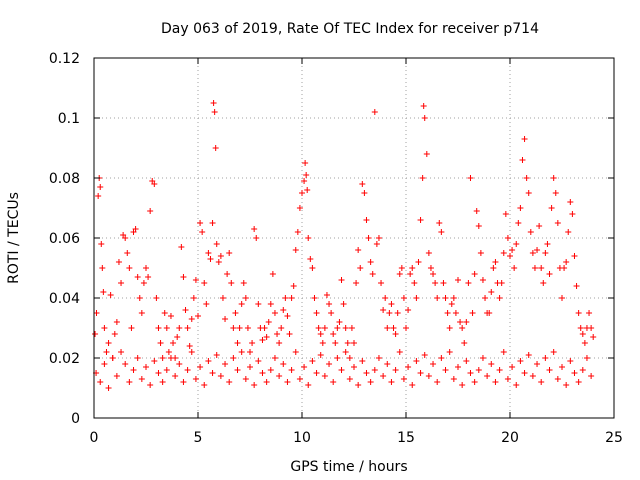 This screenshot has width=640, height=480. I want to click on y-axis-label: ROTI / TECUs, so click(14, 238).